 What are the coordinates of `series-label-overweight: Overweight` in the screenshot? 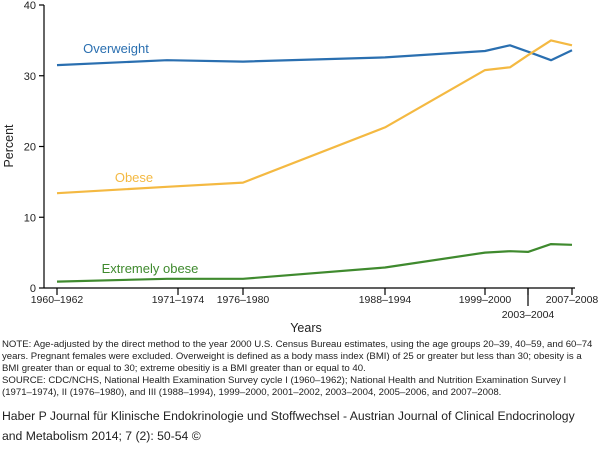 It's located at (116, 48).